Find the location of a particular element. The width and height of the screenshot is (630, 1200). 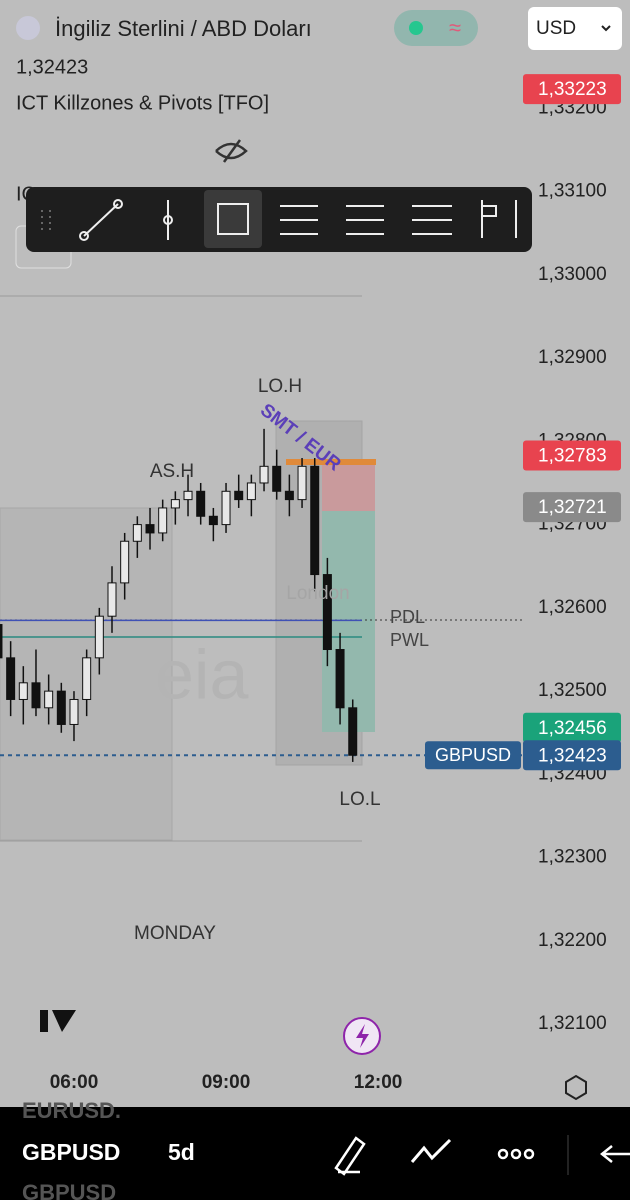

symbol-title: İngiliz Sterlini / ABD Doları is located at coordinates (183, 28).